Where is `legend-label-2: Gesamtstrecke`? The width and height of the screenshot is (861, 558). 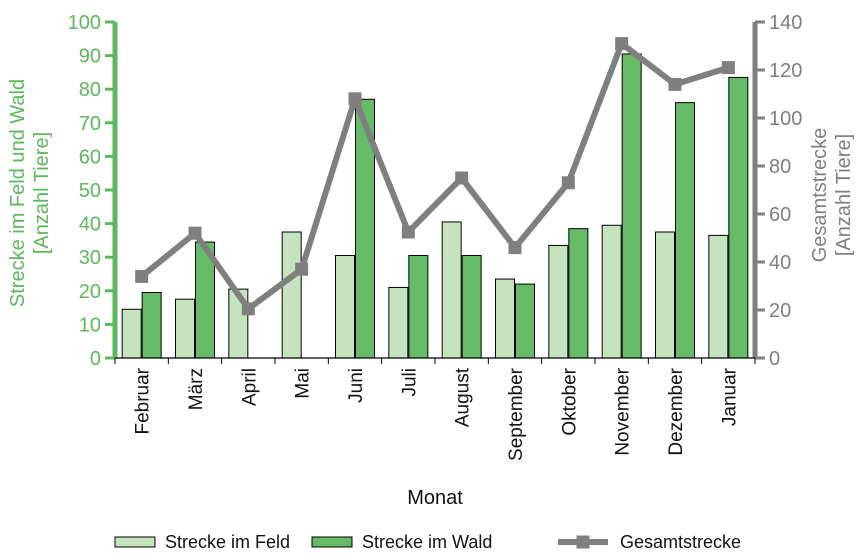 legend-label-2: Gesamtstrecke is located at coordinates (680, 542).